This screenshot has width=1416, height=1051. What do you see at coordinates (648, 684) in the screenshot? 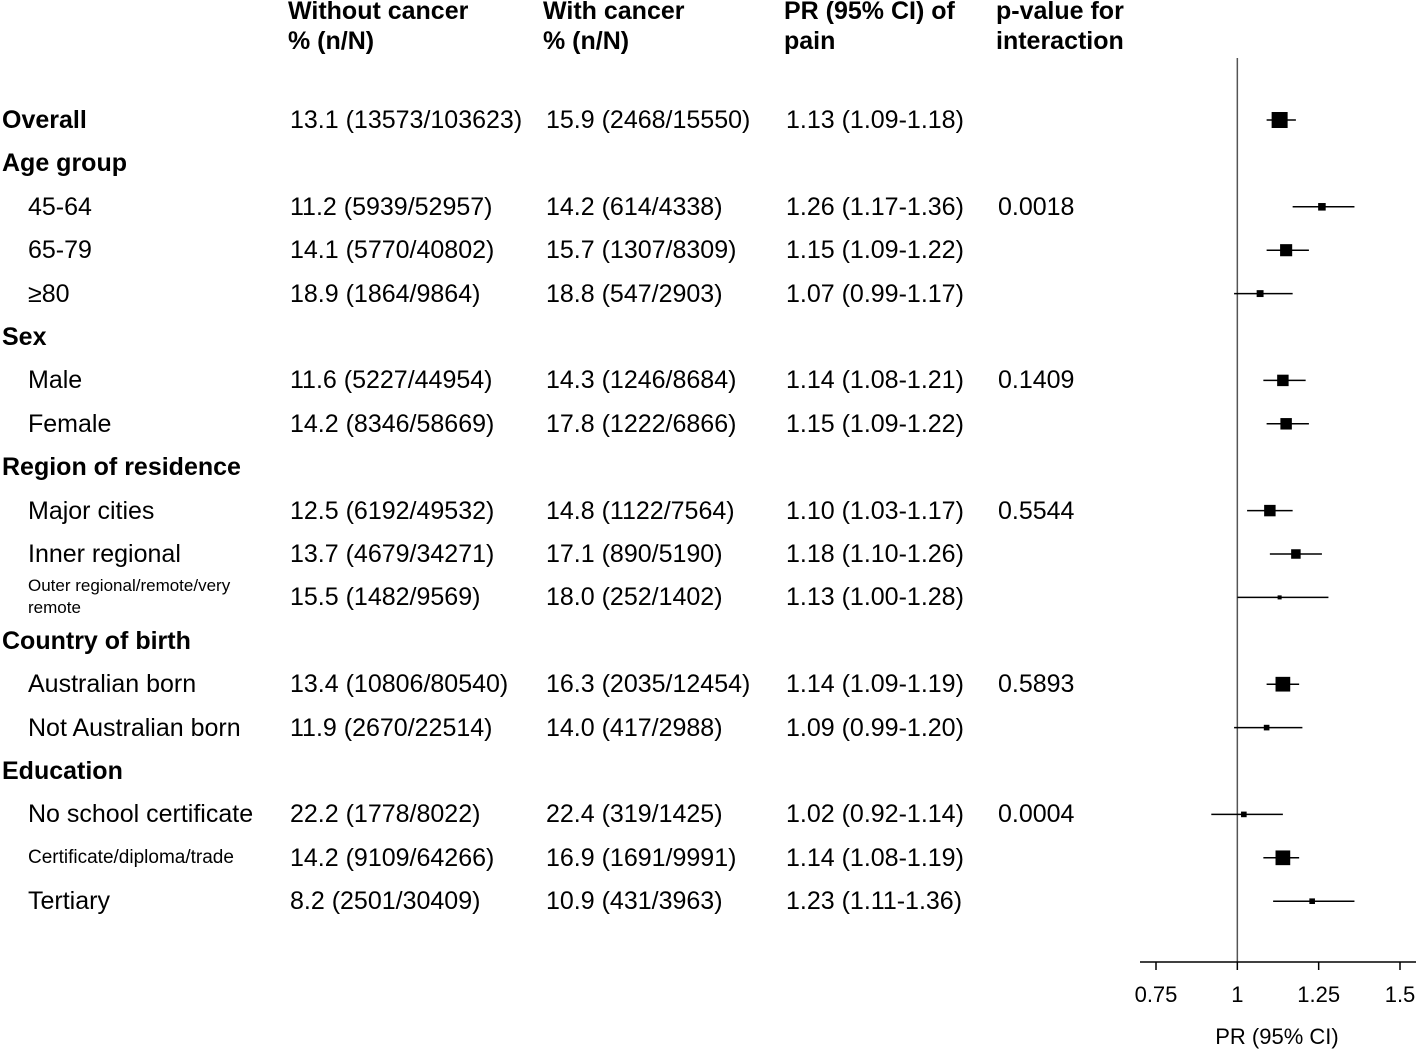
I see `with-cancer-cell: 16.3 (2035/12454)` at bounding box center [648, 684].